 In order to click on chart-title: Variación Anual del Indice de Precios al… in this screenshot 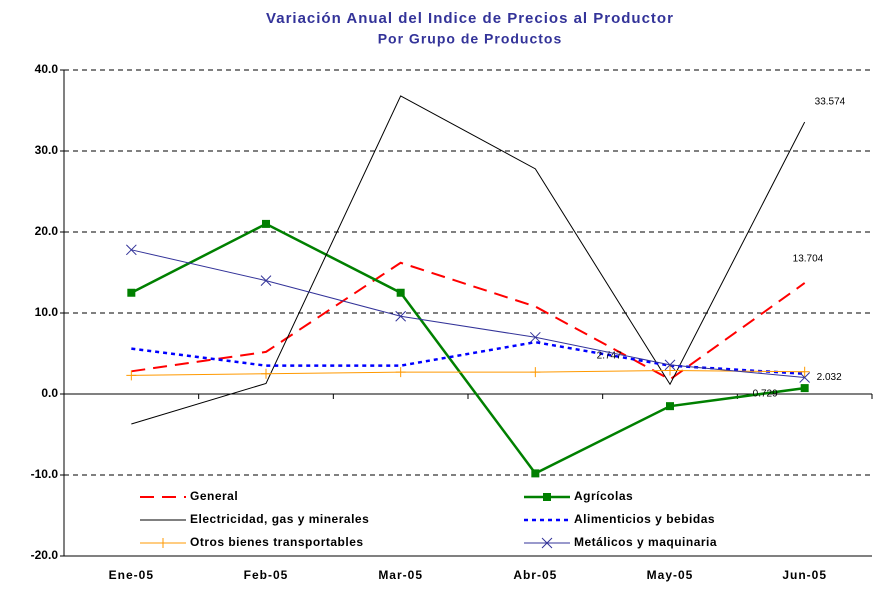, I will do `click(470, 18)`.